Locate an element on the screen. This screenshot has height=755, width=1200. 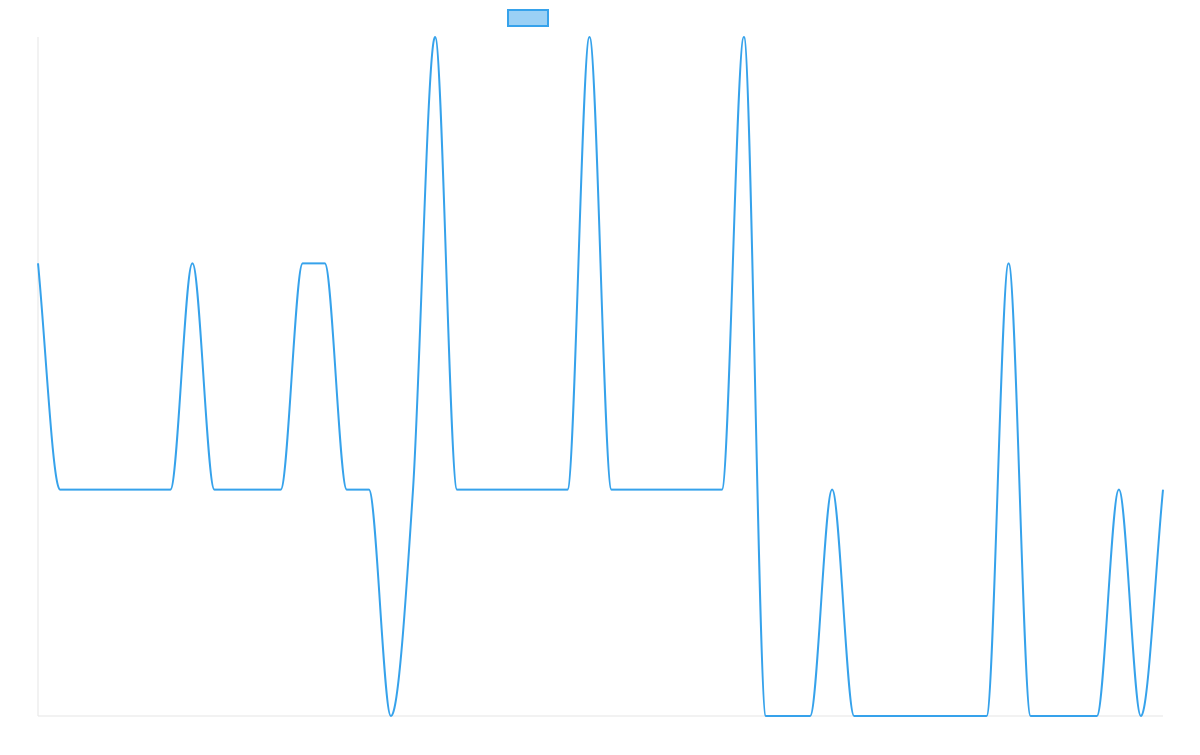
legend is located at coordinates (528, 18).